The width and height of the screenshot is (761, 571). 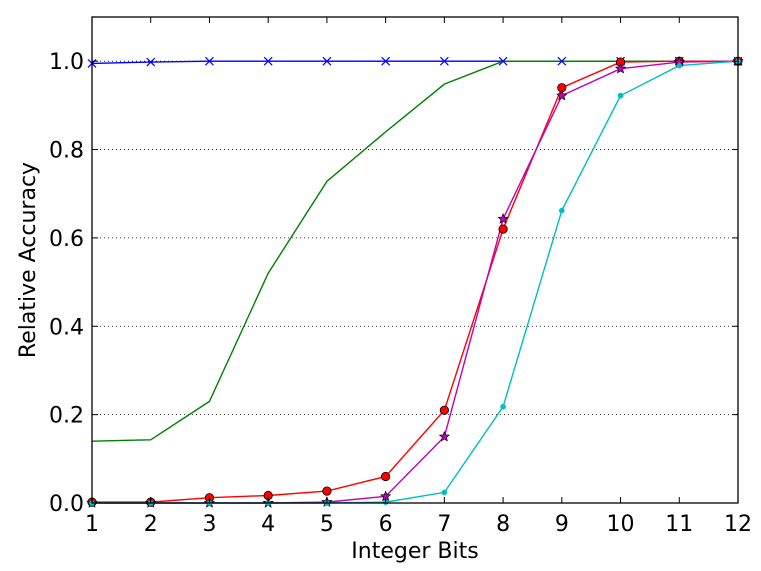 What do you see at coordinates (621, 524) in the screenshot?
I see `x-tick-label: 10` at bounding box center [621, 524].